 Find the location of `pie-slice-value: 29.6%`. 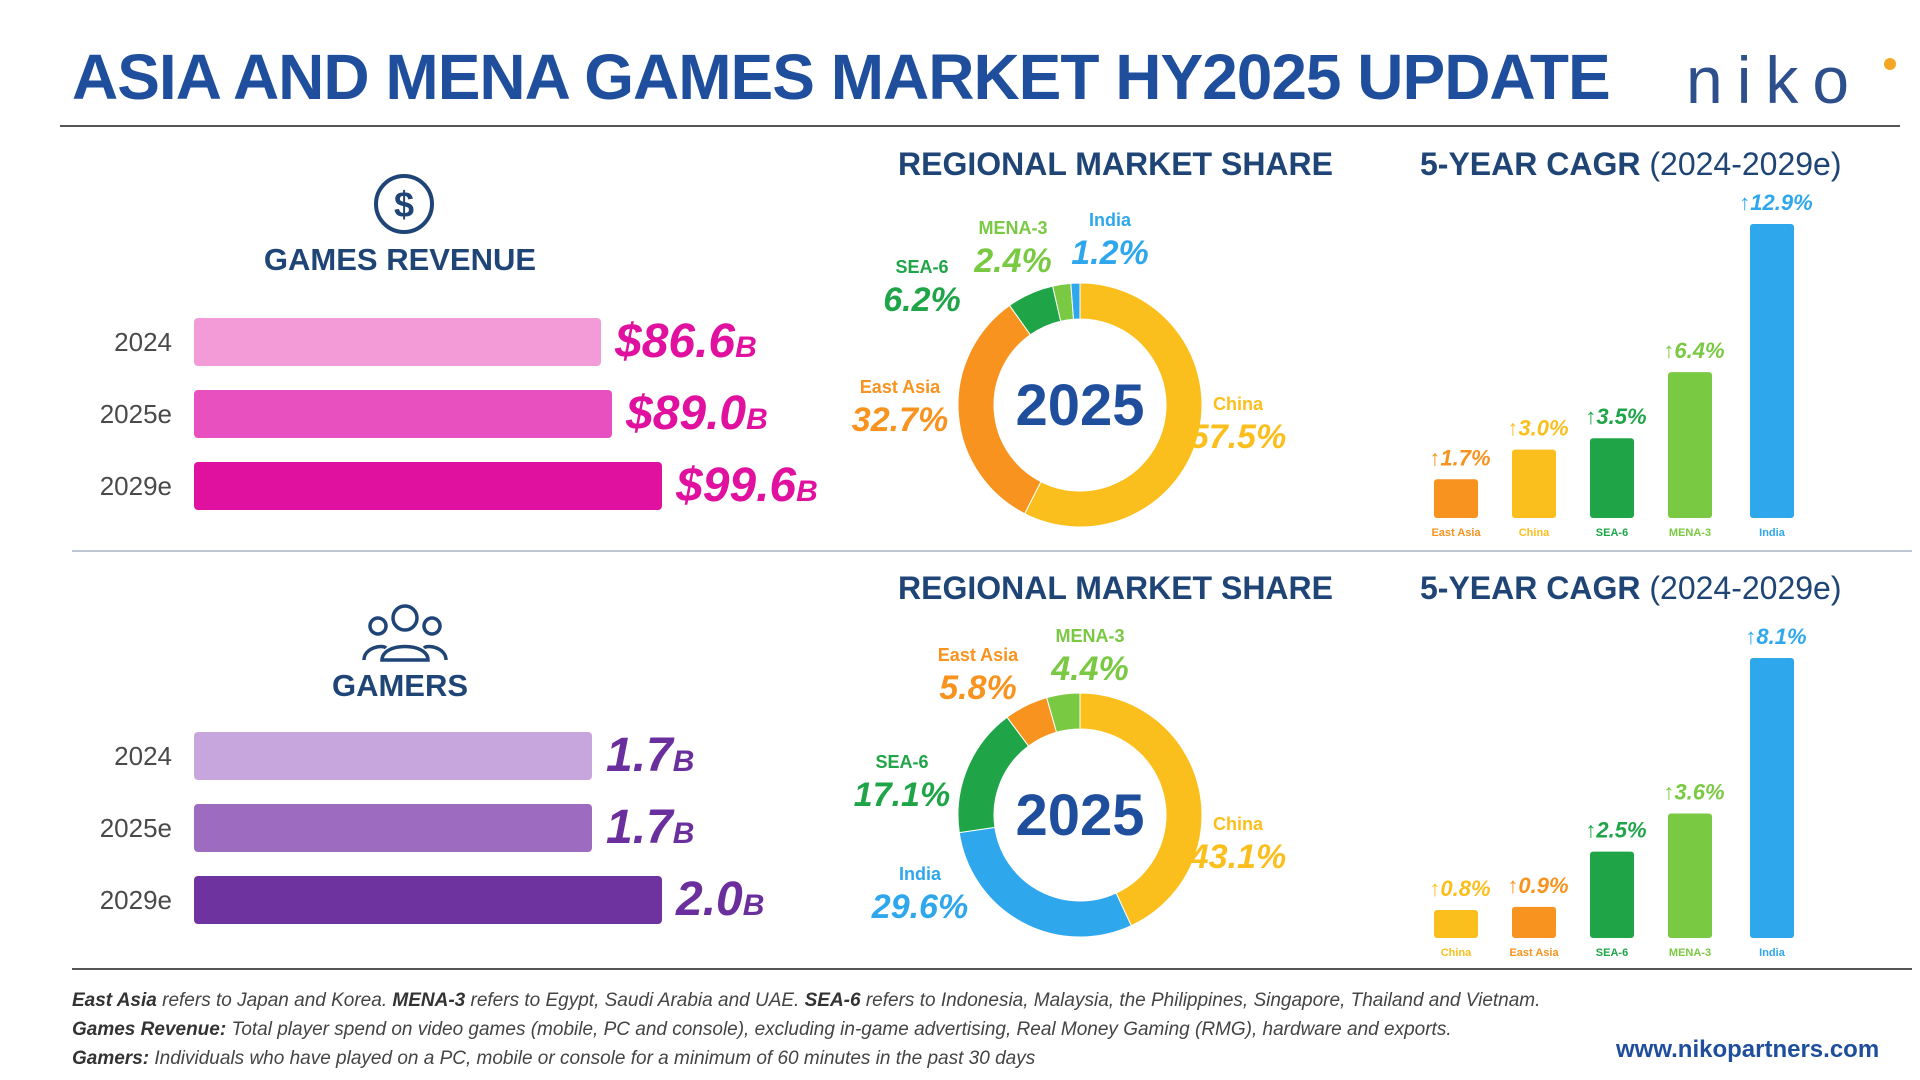

pie-slice-value: 29.6% is located at coordinates (919, 907).